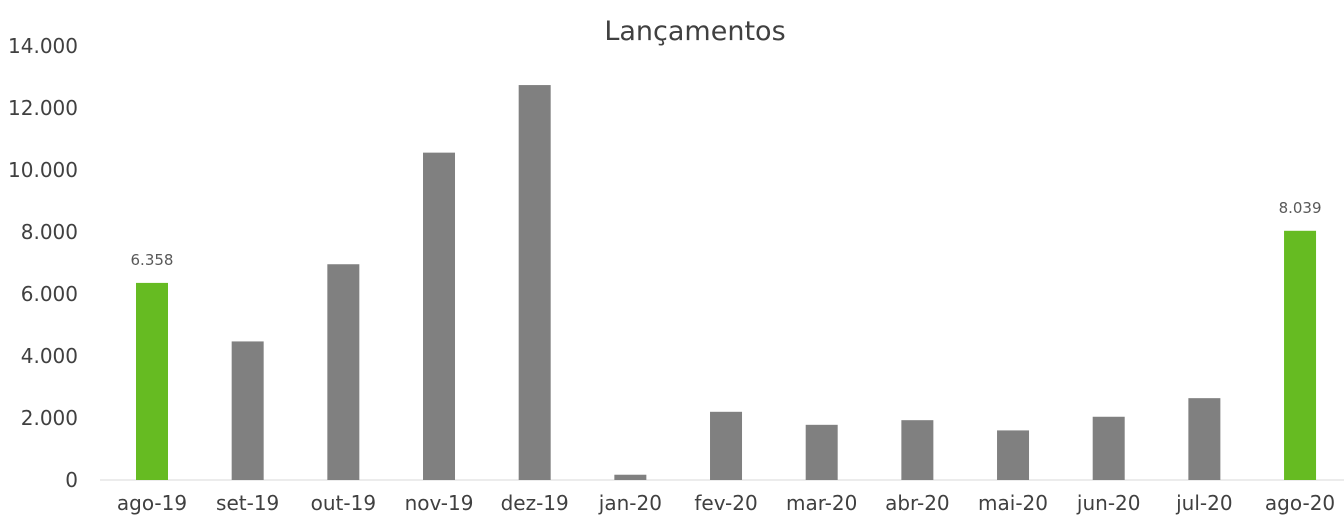 Image resolution: width=1344 pixels, height=527 pixels. I want to click on x-tick-label: jun-20, so click(1108, 503).